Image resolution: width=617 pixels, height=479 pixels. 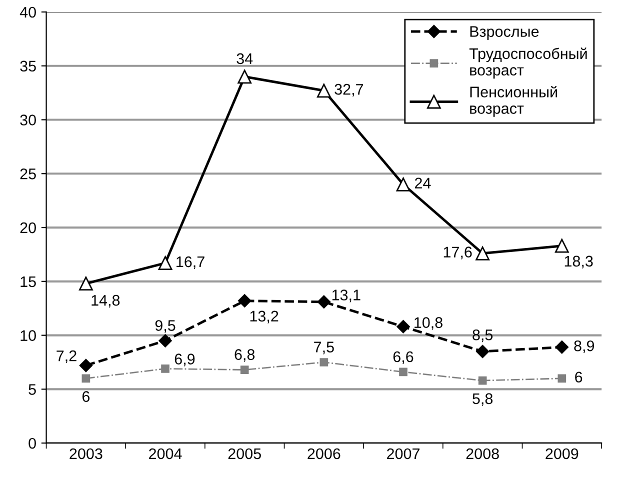 I want to click on data-label: 10,8, so click(x=428, y=323).